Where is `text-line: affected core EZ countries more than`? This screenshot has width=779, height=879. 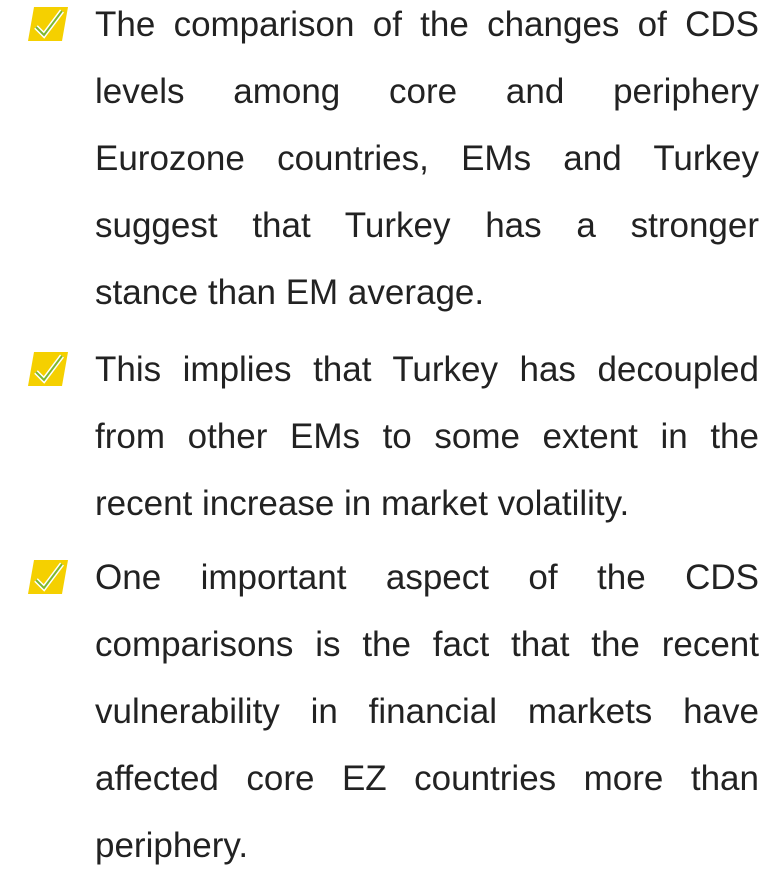
text-line: affected core EZ countries more than is located at coordinates (427, 778).